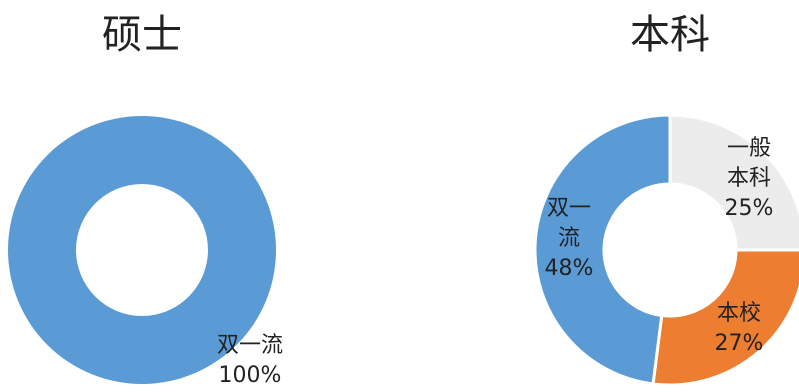  I want to click on slice-category-label: 本科, so click(749, 178).